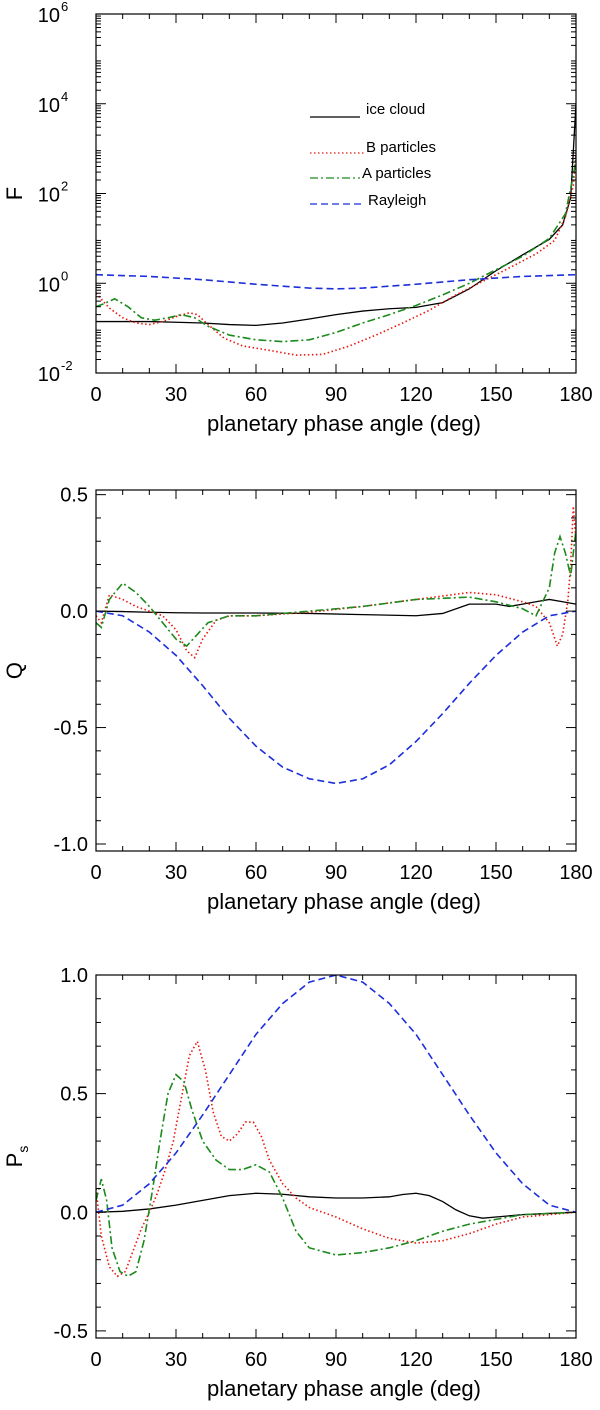  Describe the element at coordinates (67, 365) in the screenshot. I see `y-tick-exponent: -2` at that location.